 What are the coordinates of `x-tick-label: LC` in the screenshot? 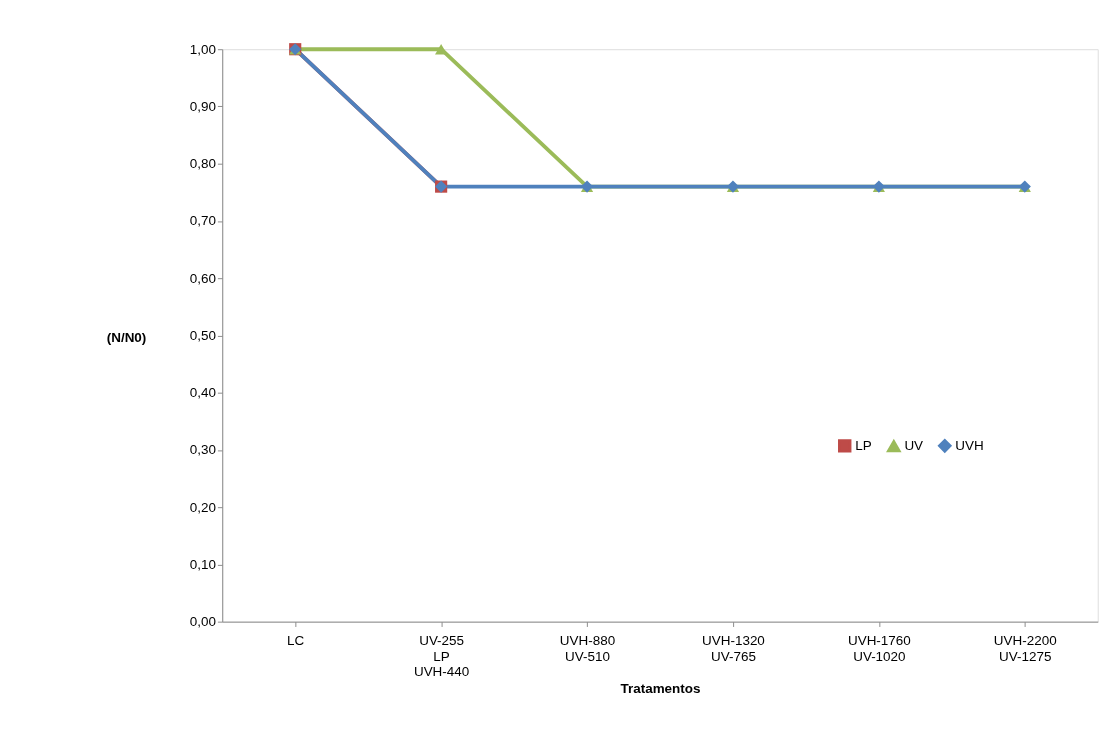 It's located at (296, 641).